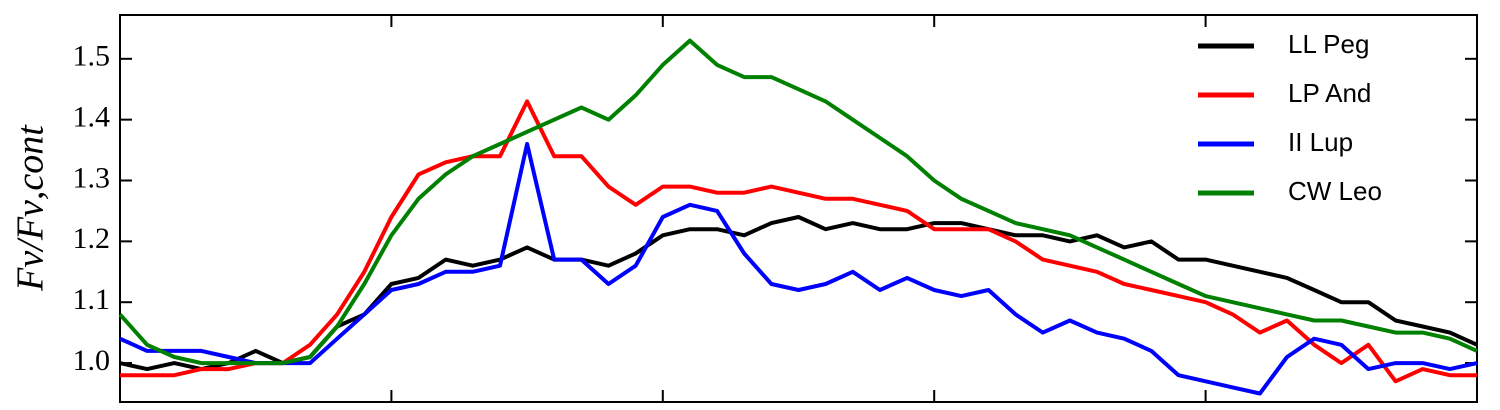 This screenshot has height=410, width=1500. What do you see at coordinates (1328, 44) in the screenshot?
I see `legend-label: LL Peg` at bounding box center [1328, 44].